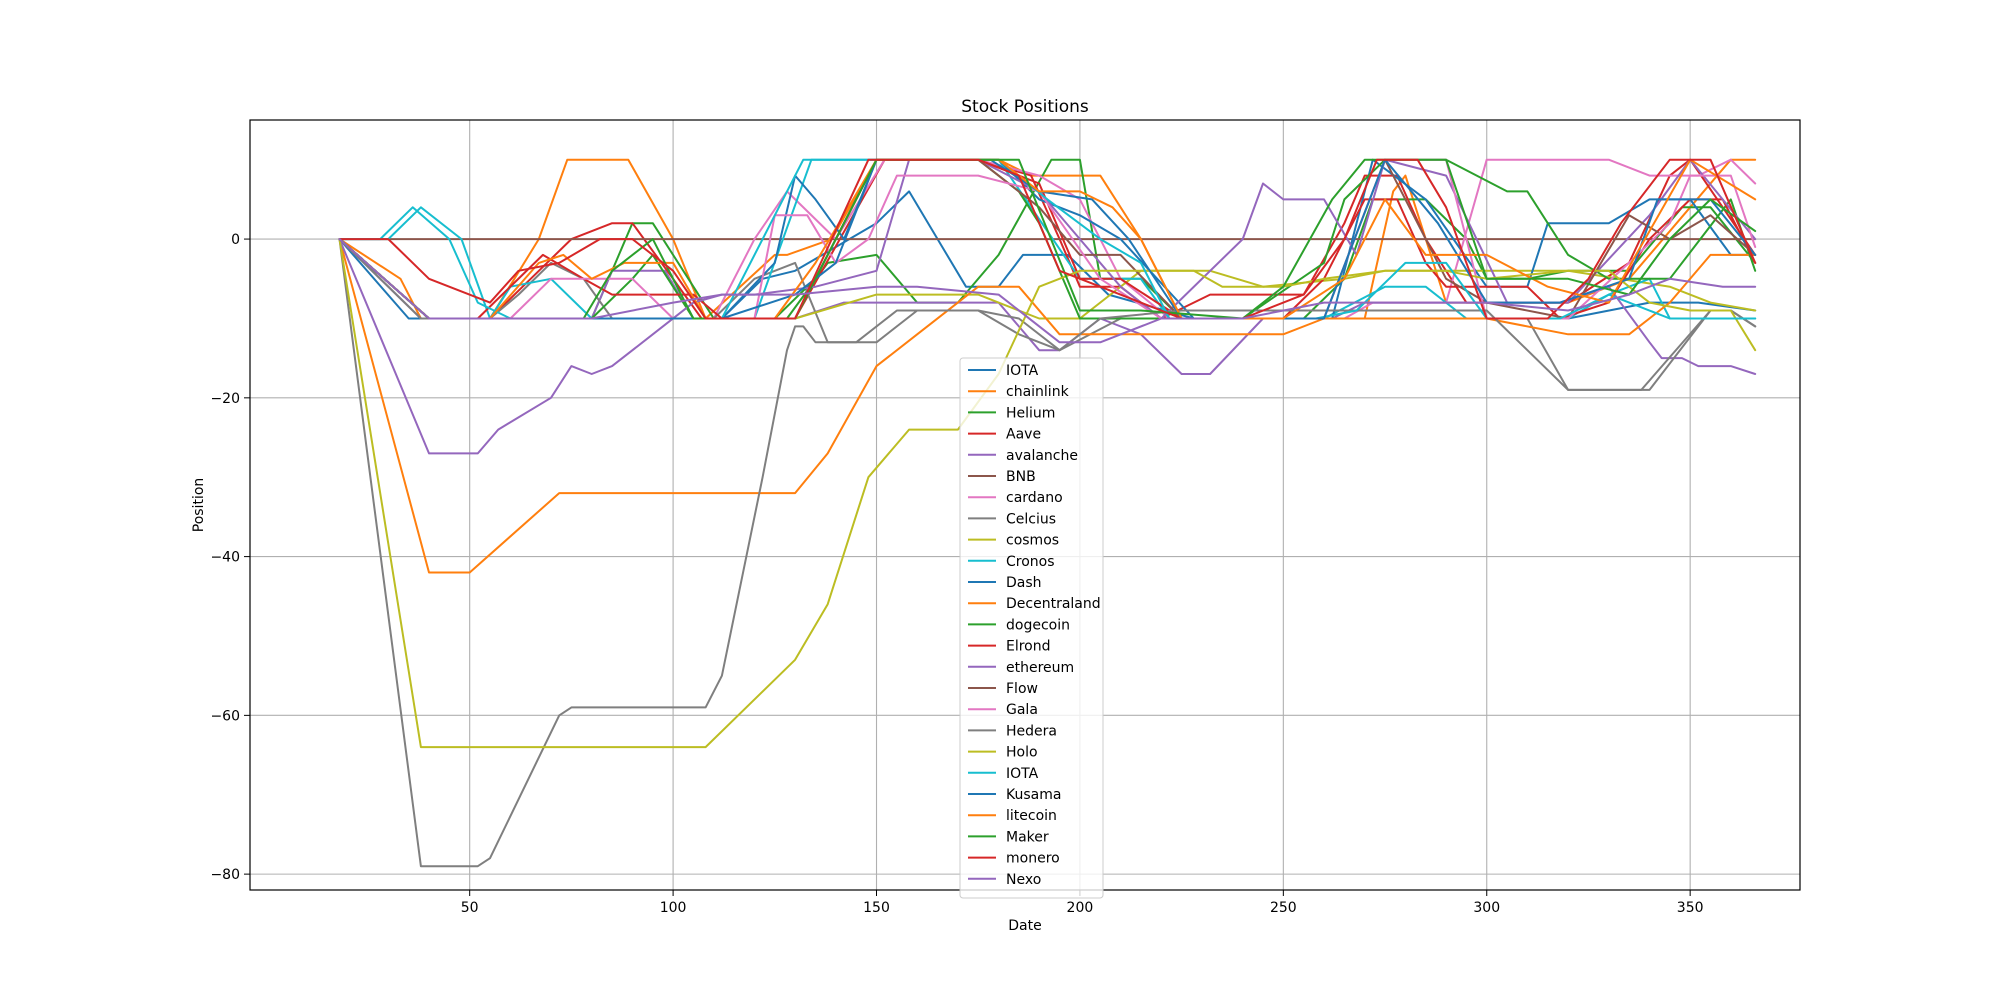 The image size is (2000, 1000). What do you see at coordinates (1080, 908) in the screenshot?
I see `x-tick-label: 200` at bounding box center [1080, 908].